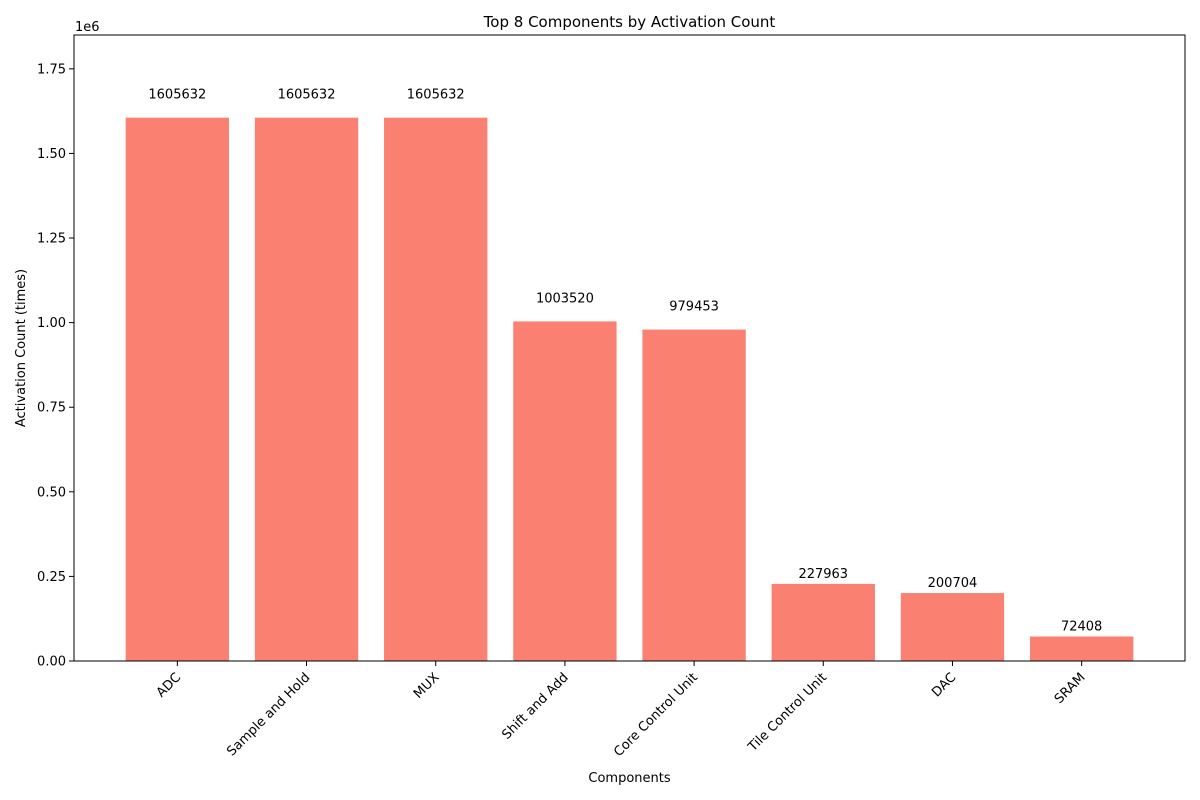 The height and width of the screenshot is (800, 1200). What do you see at coordinates (51, 662) in the screenshot?
I see `y-tick-label-0: 0.00` at bounding box center [51, 662].